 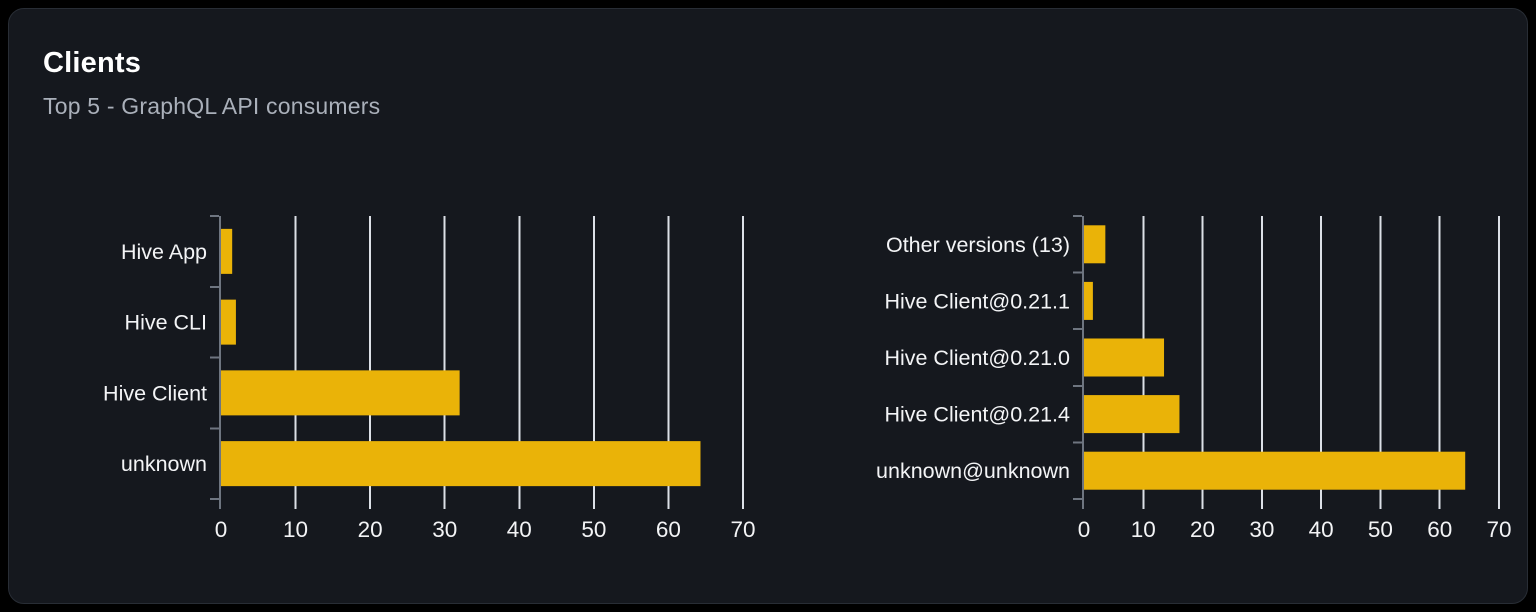 I want to click on category-label: Hive CLI, so click(x=166, y=323).